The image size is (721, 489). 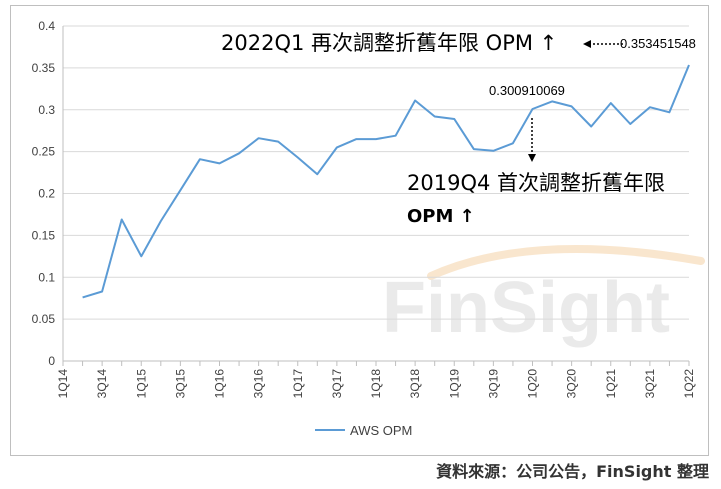 What do you see at coordinates (46, 277) in the screenshot?
I see `y-tick-label: 0.1` at bounding box center [46, 277].